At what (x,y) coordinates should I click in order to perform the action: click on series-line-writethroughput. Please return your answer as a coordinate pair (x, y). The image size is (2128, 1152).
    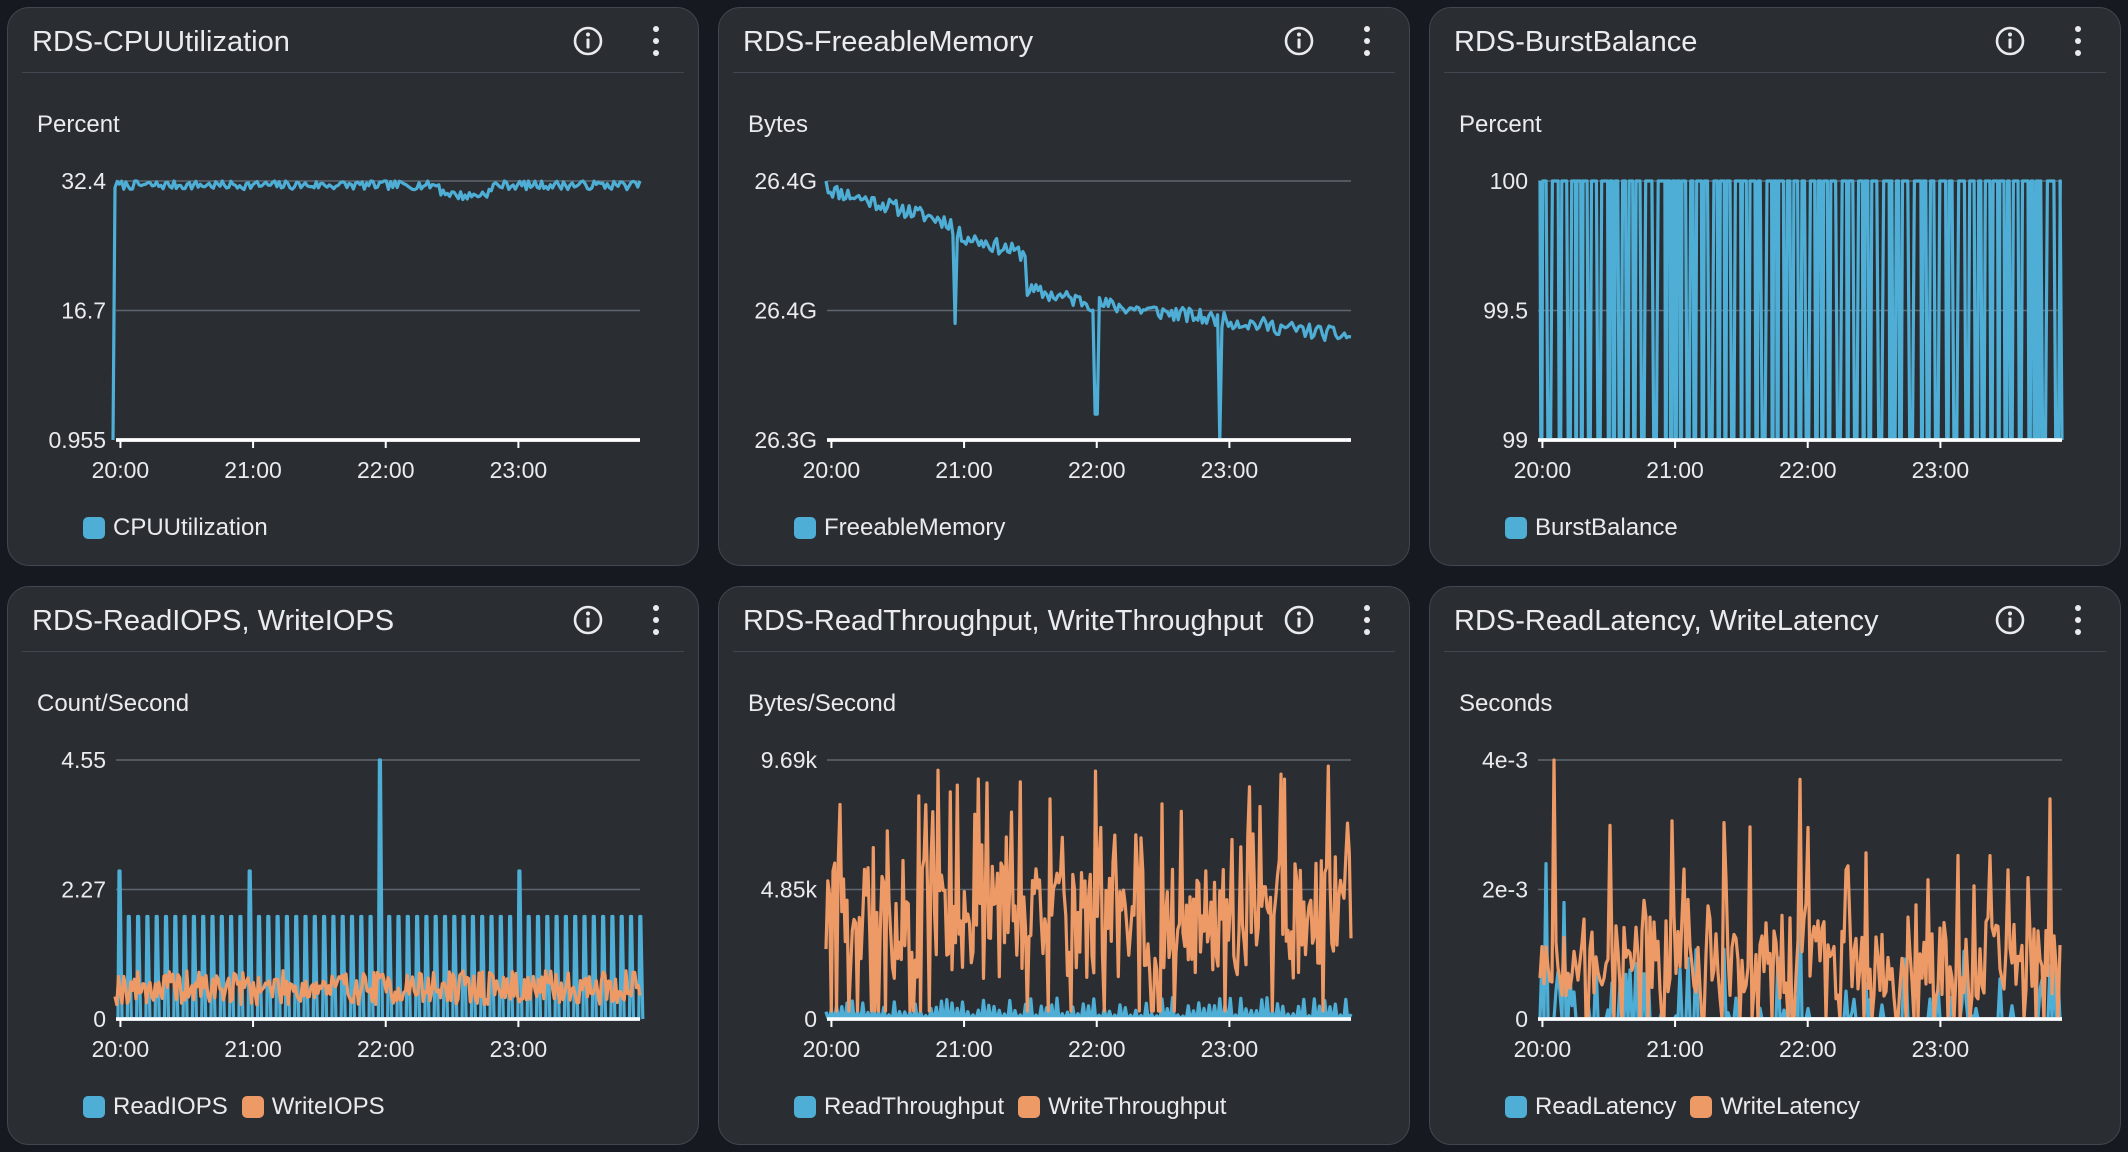
    Looking at the image, I should click on (1088, 888).